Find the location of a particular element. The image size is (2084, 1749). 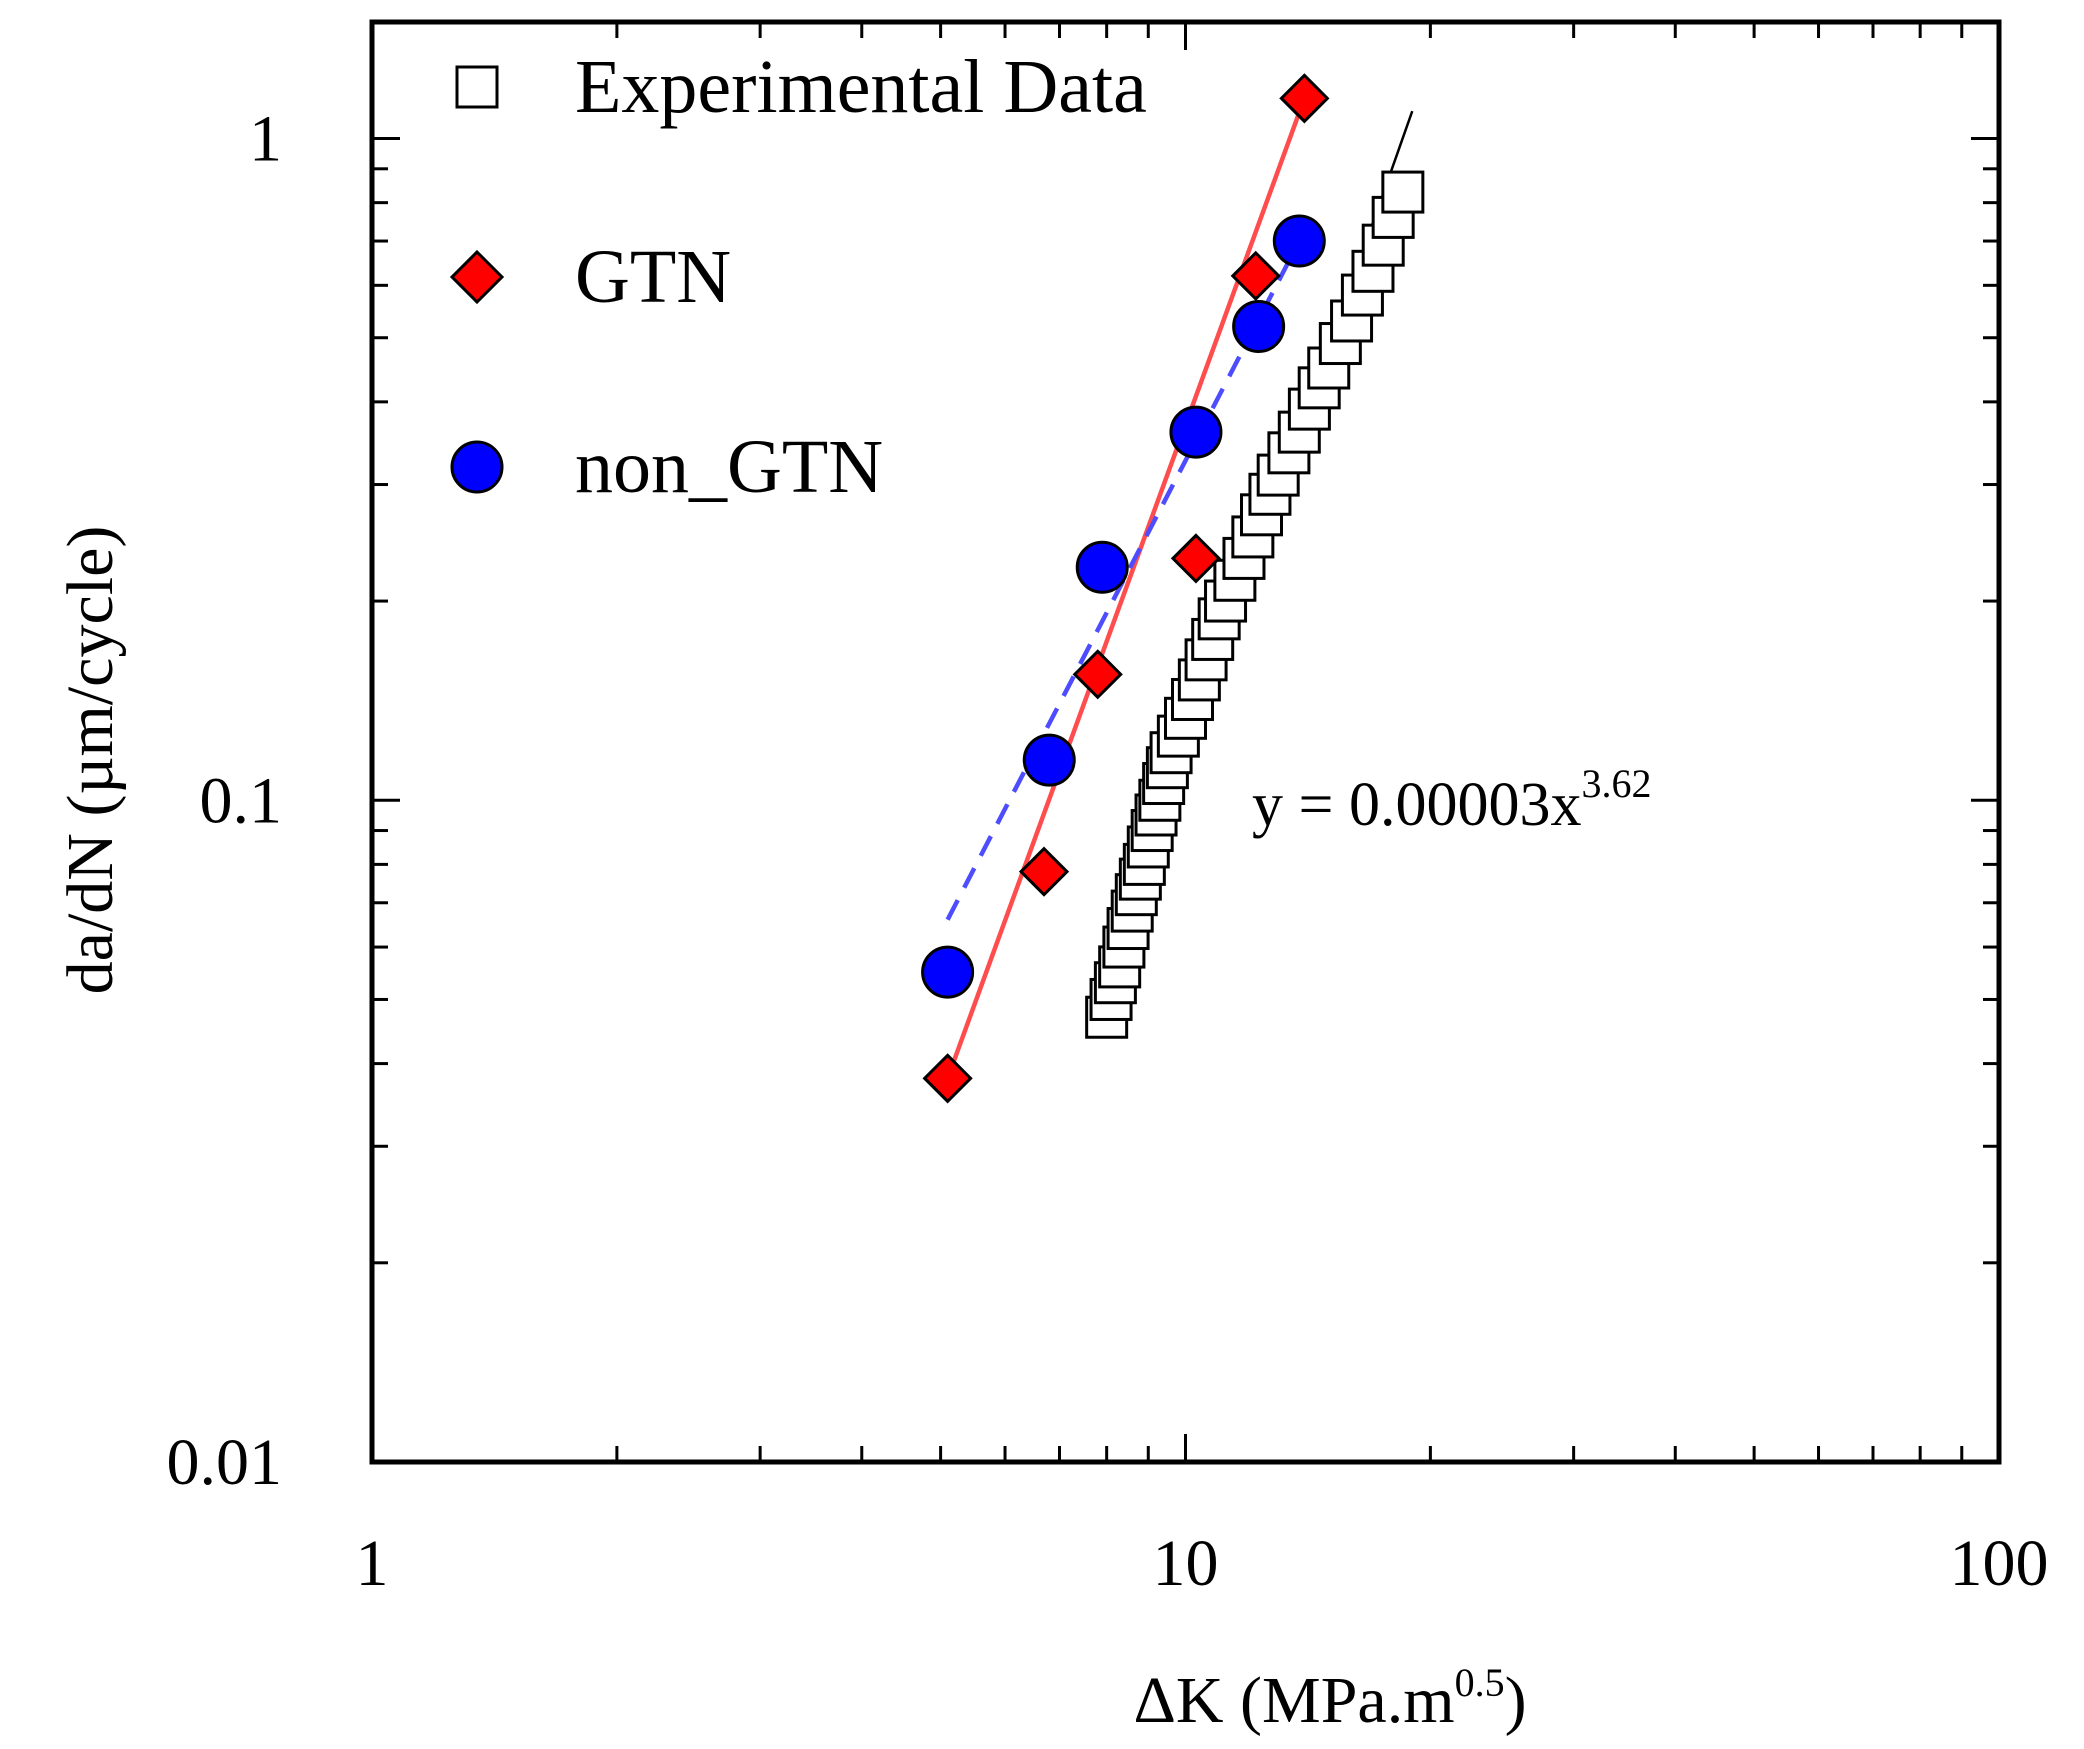

legend-label-gtn: GTN is located at coordinates (653, 277).